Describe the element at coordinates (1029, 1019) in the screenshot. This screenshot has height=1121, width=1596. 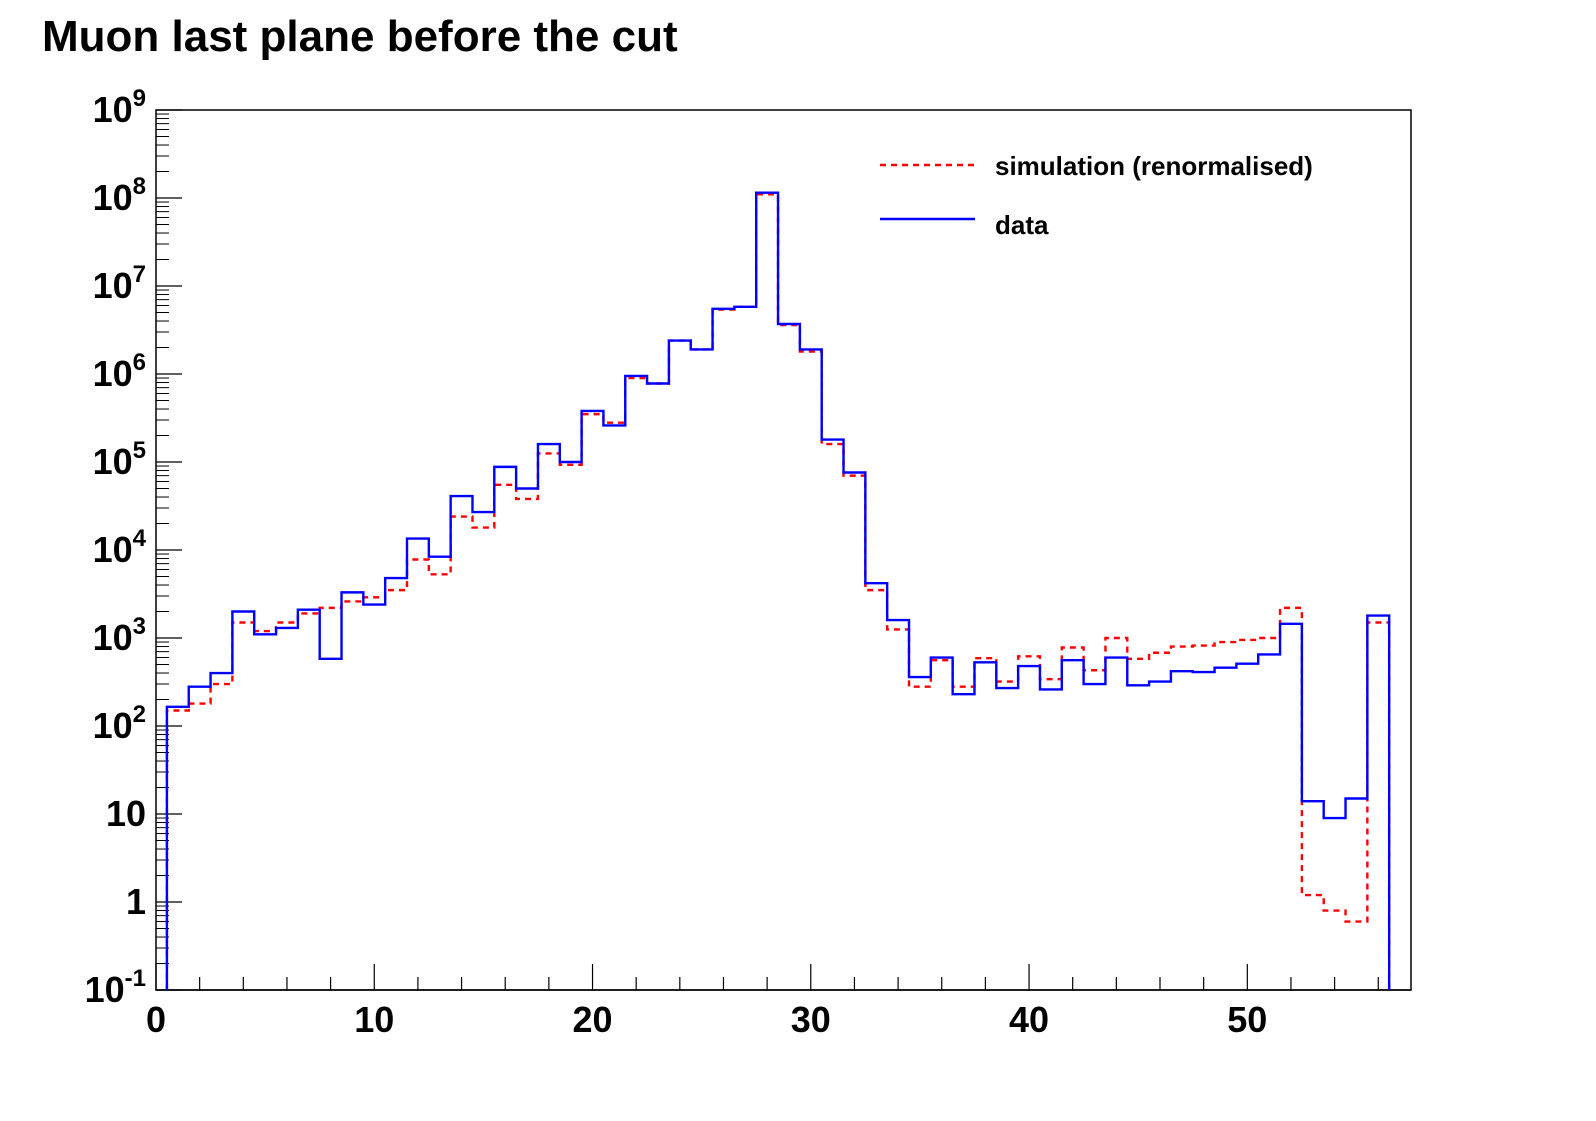
I see `x-tick-label: 40` at that location.